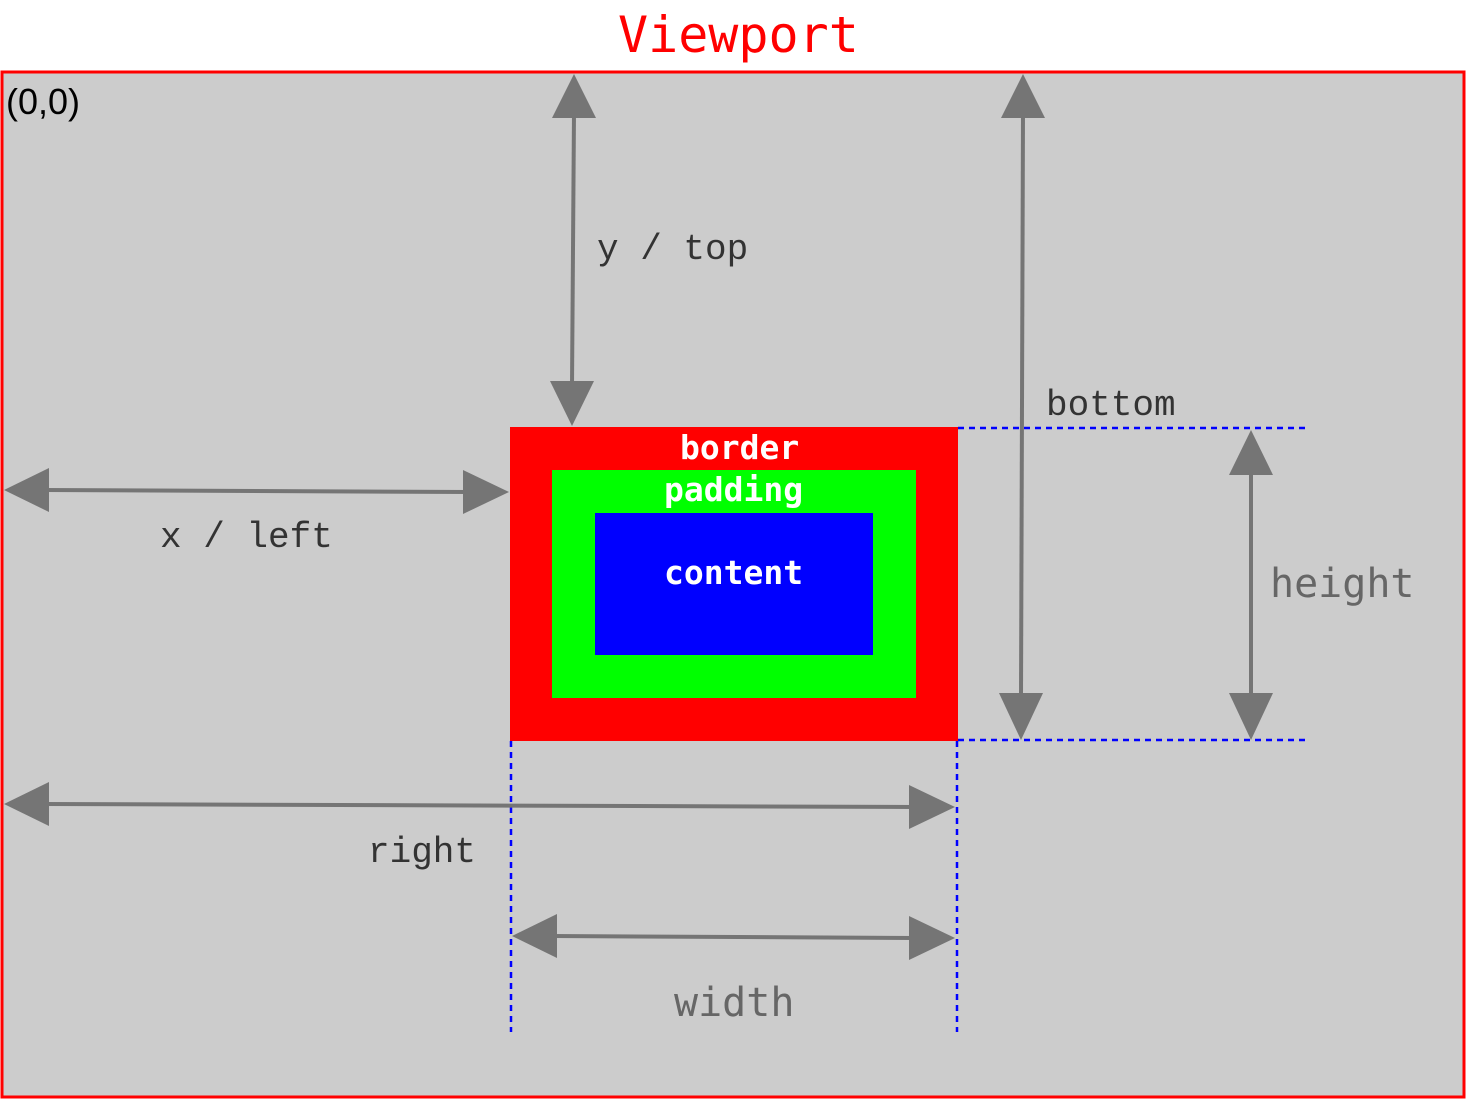 The image size is (1466, 1099). I want to click on bottom-arrow-shaft, so click(1022, 404).